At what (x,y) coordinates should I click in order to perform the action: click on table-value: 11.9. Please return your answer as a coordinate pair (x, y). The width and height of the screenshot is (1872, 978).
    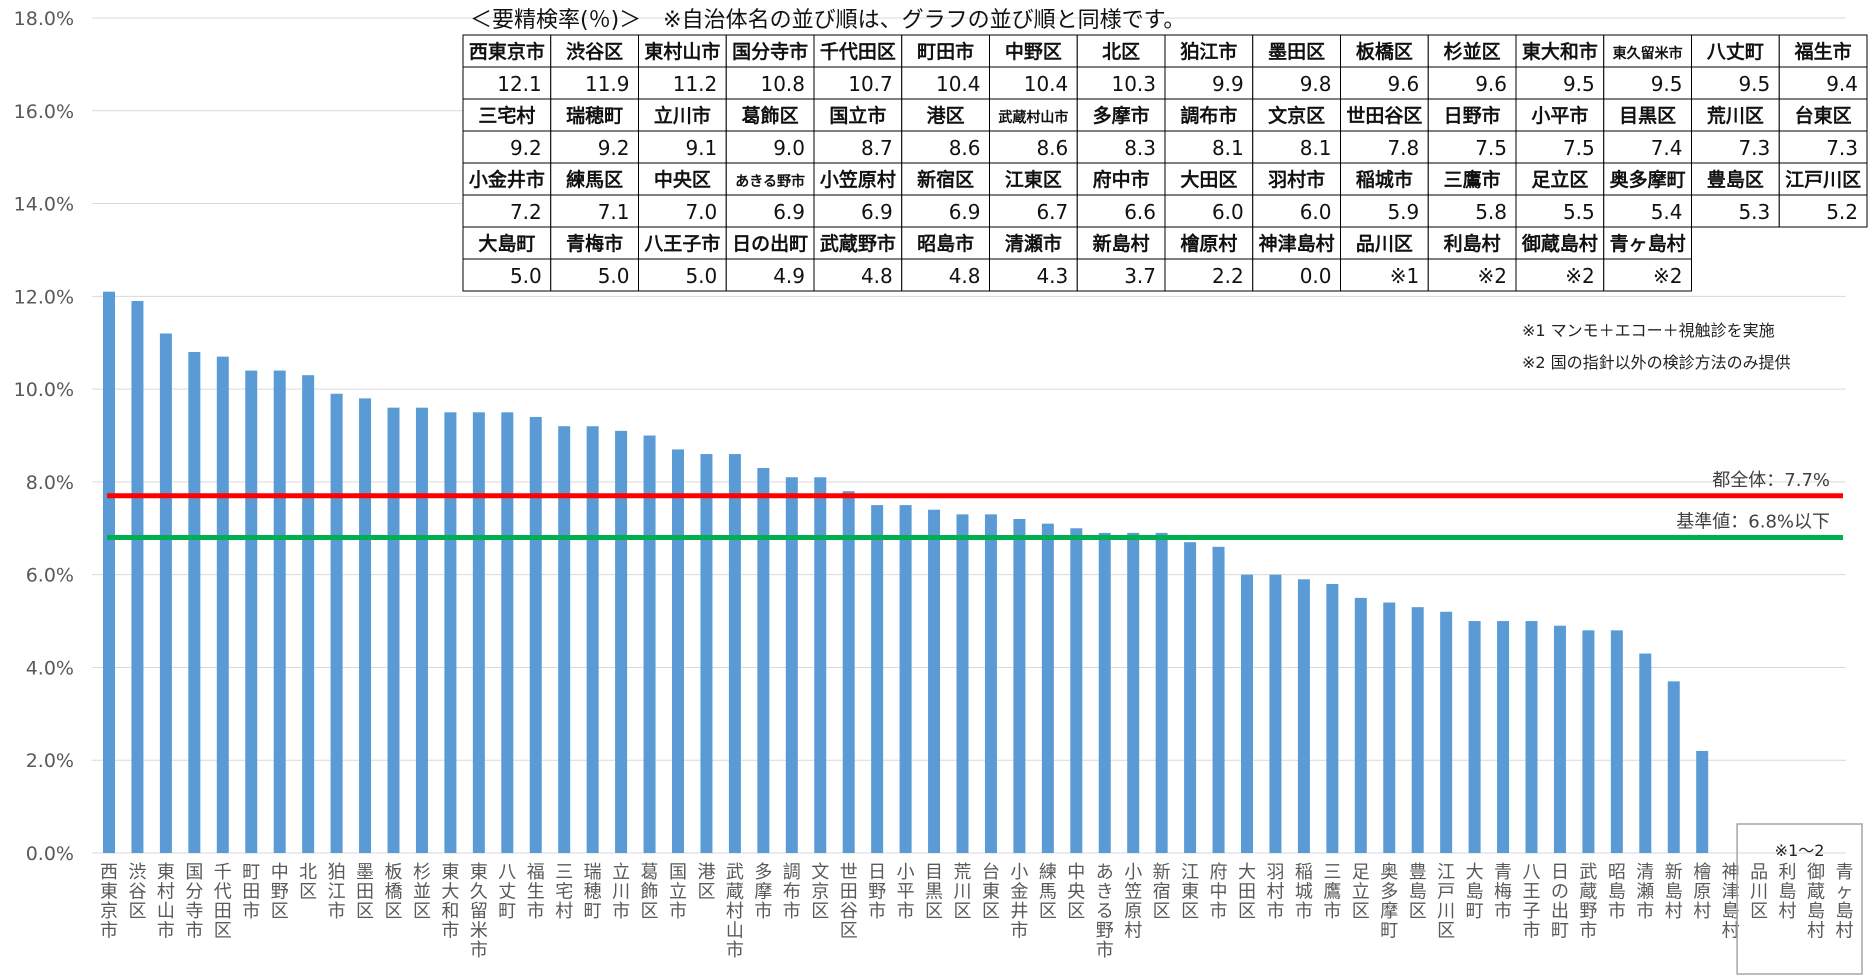
    Looking at the image, I should click on (607, 84).